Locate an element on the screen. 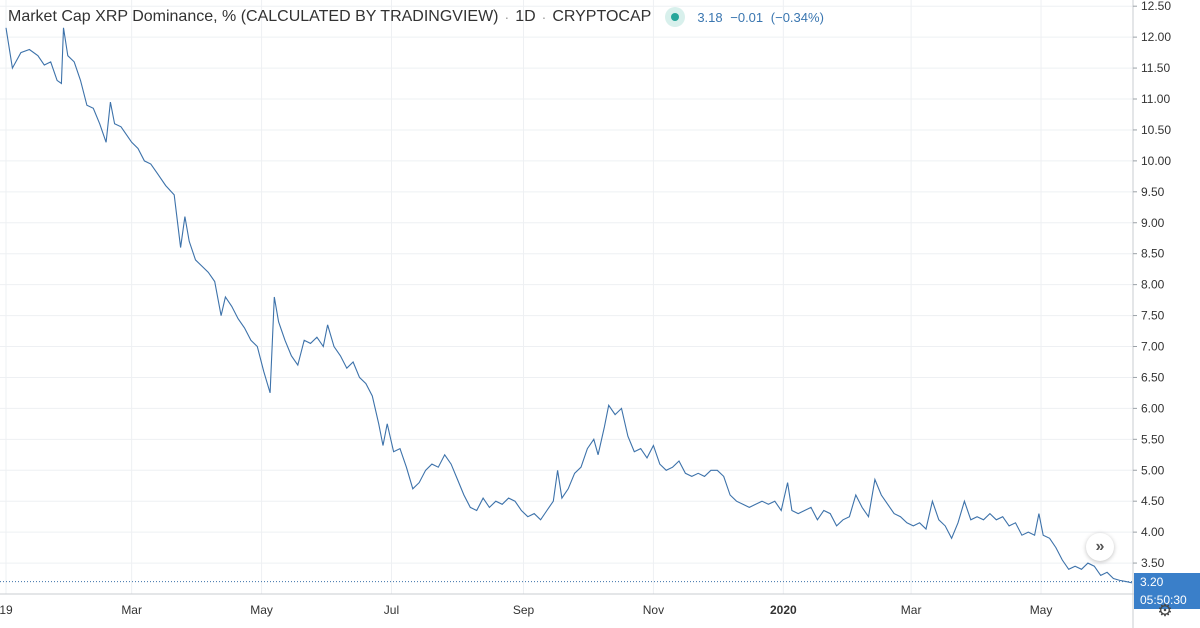  legend-exchange: CRYPTOCAP is located at coordinates (602, 16).